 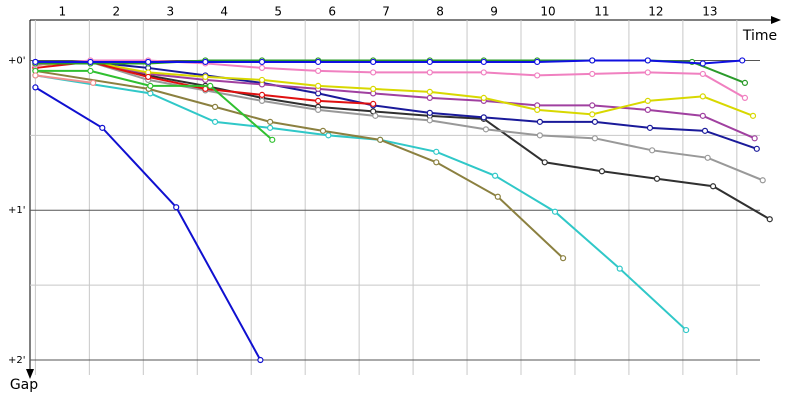 What do you see at coordinates (332, 12) in the screenshot?
I see `x-tick-label: 6` at bounding box center [332, 12].